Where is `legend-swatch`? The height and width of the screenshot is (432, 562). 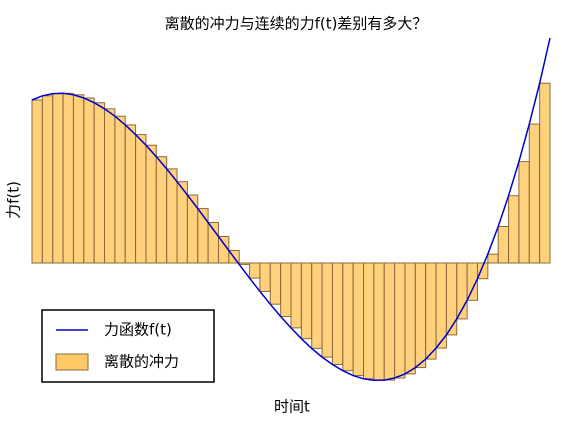
legend-swatch is located at coordinates (72, 362).